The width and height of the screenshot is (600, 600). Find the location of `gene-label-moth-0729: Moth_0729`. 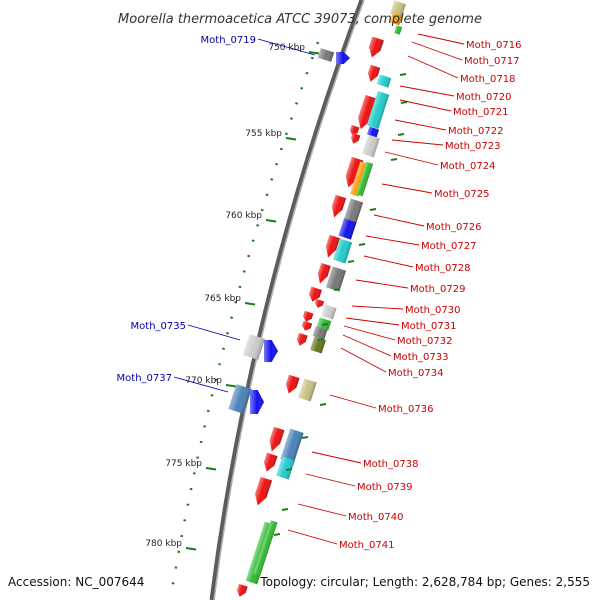

gene-label-moth-0729: Moth_0729 is located at coordinates (437, 289).